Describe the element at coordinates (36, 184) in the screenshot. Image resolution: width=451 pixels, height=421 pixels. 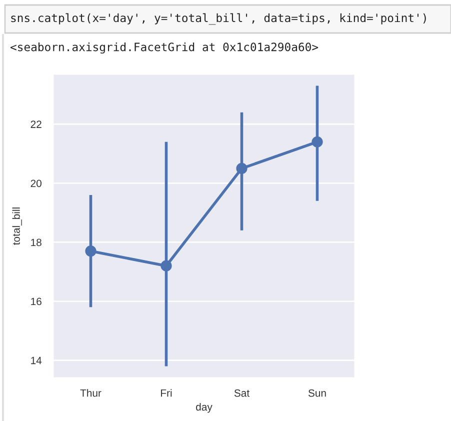
I see `y-tick-label: 20` at that location.